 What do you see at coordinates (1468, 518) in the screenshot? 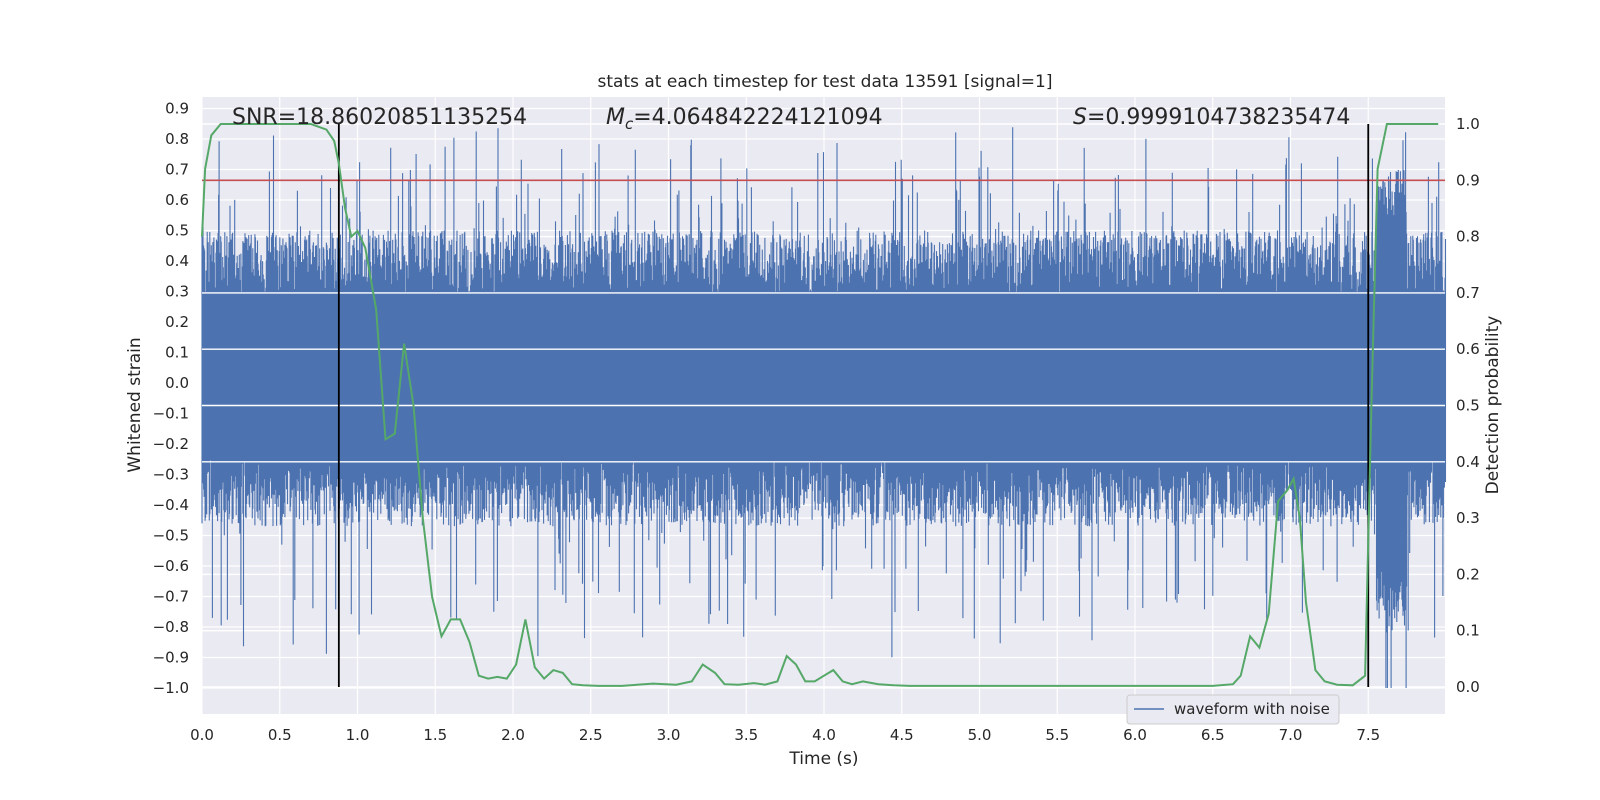
I see `y2-tick-label: 0.3` at bounding box center [1468, 518].